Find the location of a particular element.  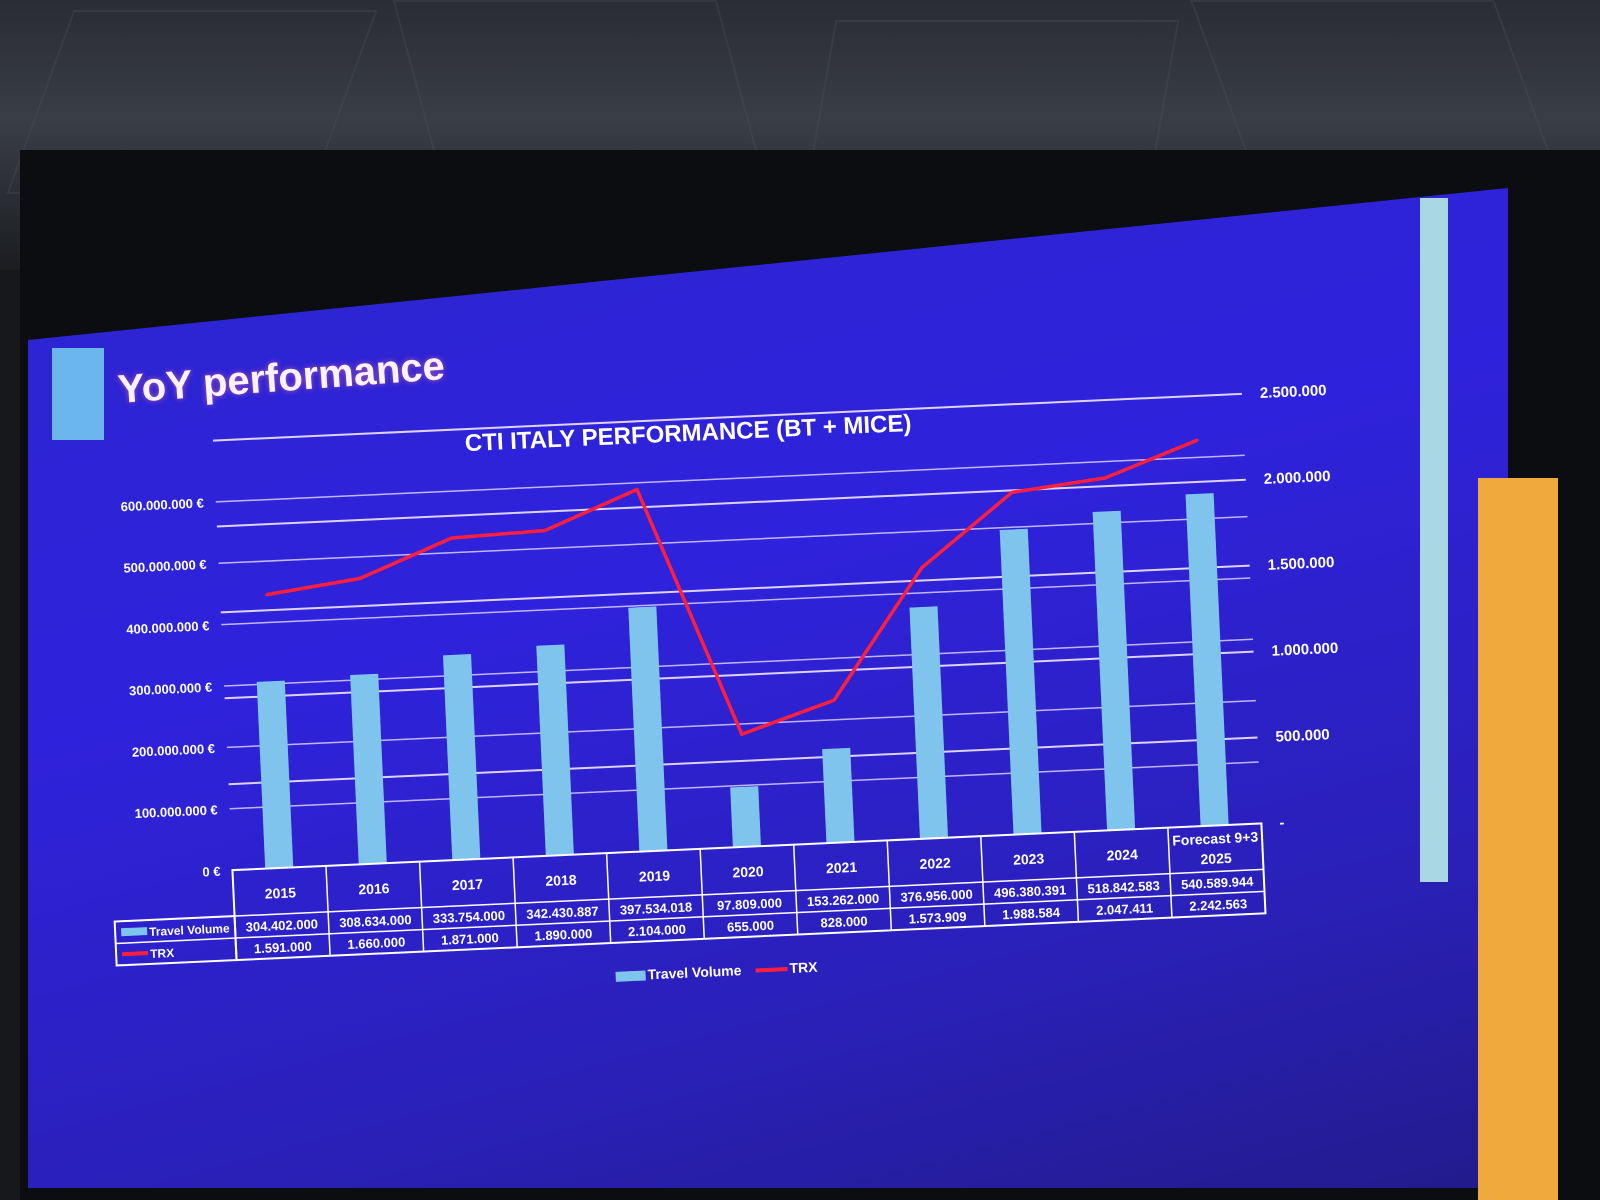

data-label-trx: 1.890.000 is located at coordinates (563, 935).